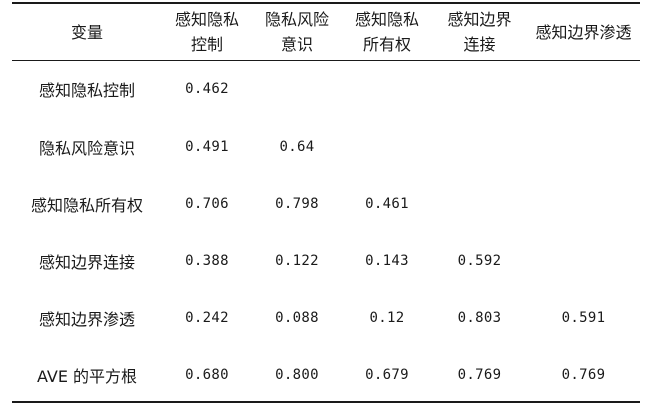  I want to click on table-row: 感知边界渗透 0.242 0.088 0.12 0.803 0.591, so click(326, 317).